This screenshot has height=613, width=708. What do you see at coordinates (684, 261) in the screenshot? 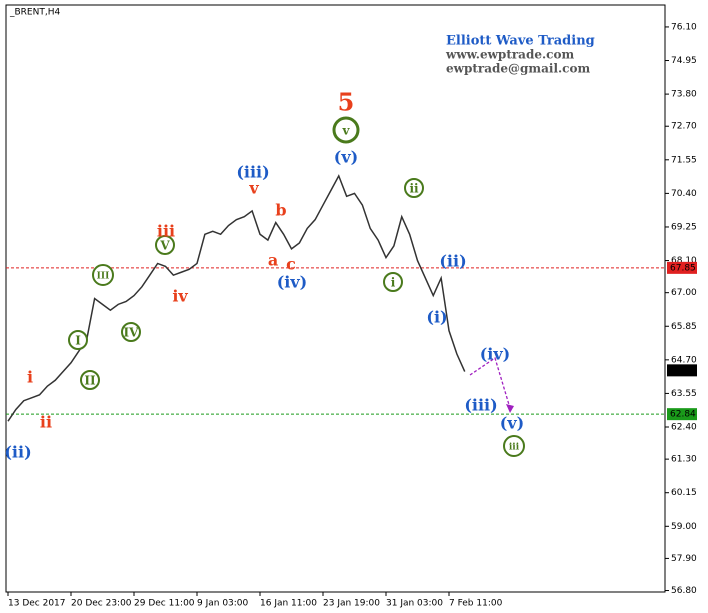
I see `y-tick-label: 68.10` at bounding box center [684, 261].